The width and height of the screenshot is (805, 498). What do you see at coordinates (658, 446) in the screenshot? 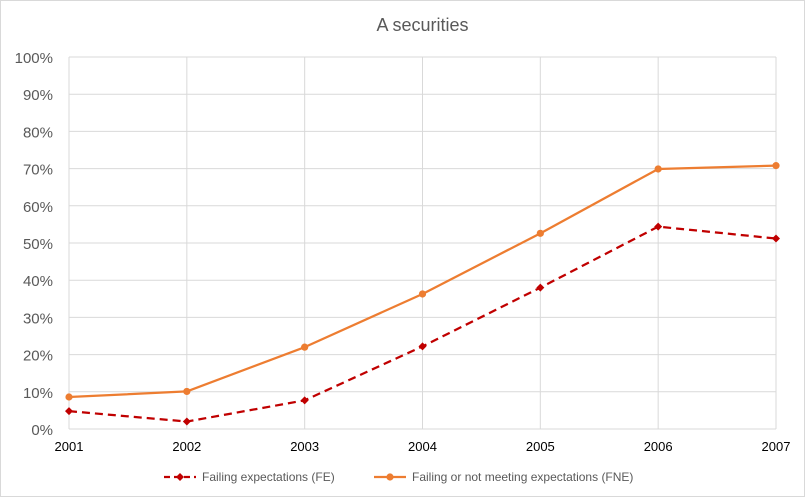
I see `x-tick-label: 2006` at bounding box center [658, 446].